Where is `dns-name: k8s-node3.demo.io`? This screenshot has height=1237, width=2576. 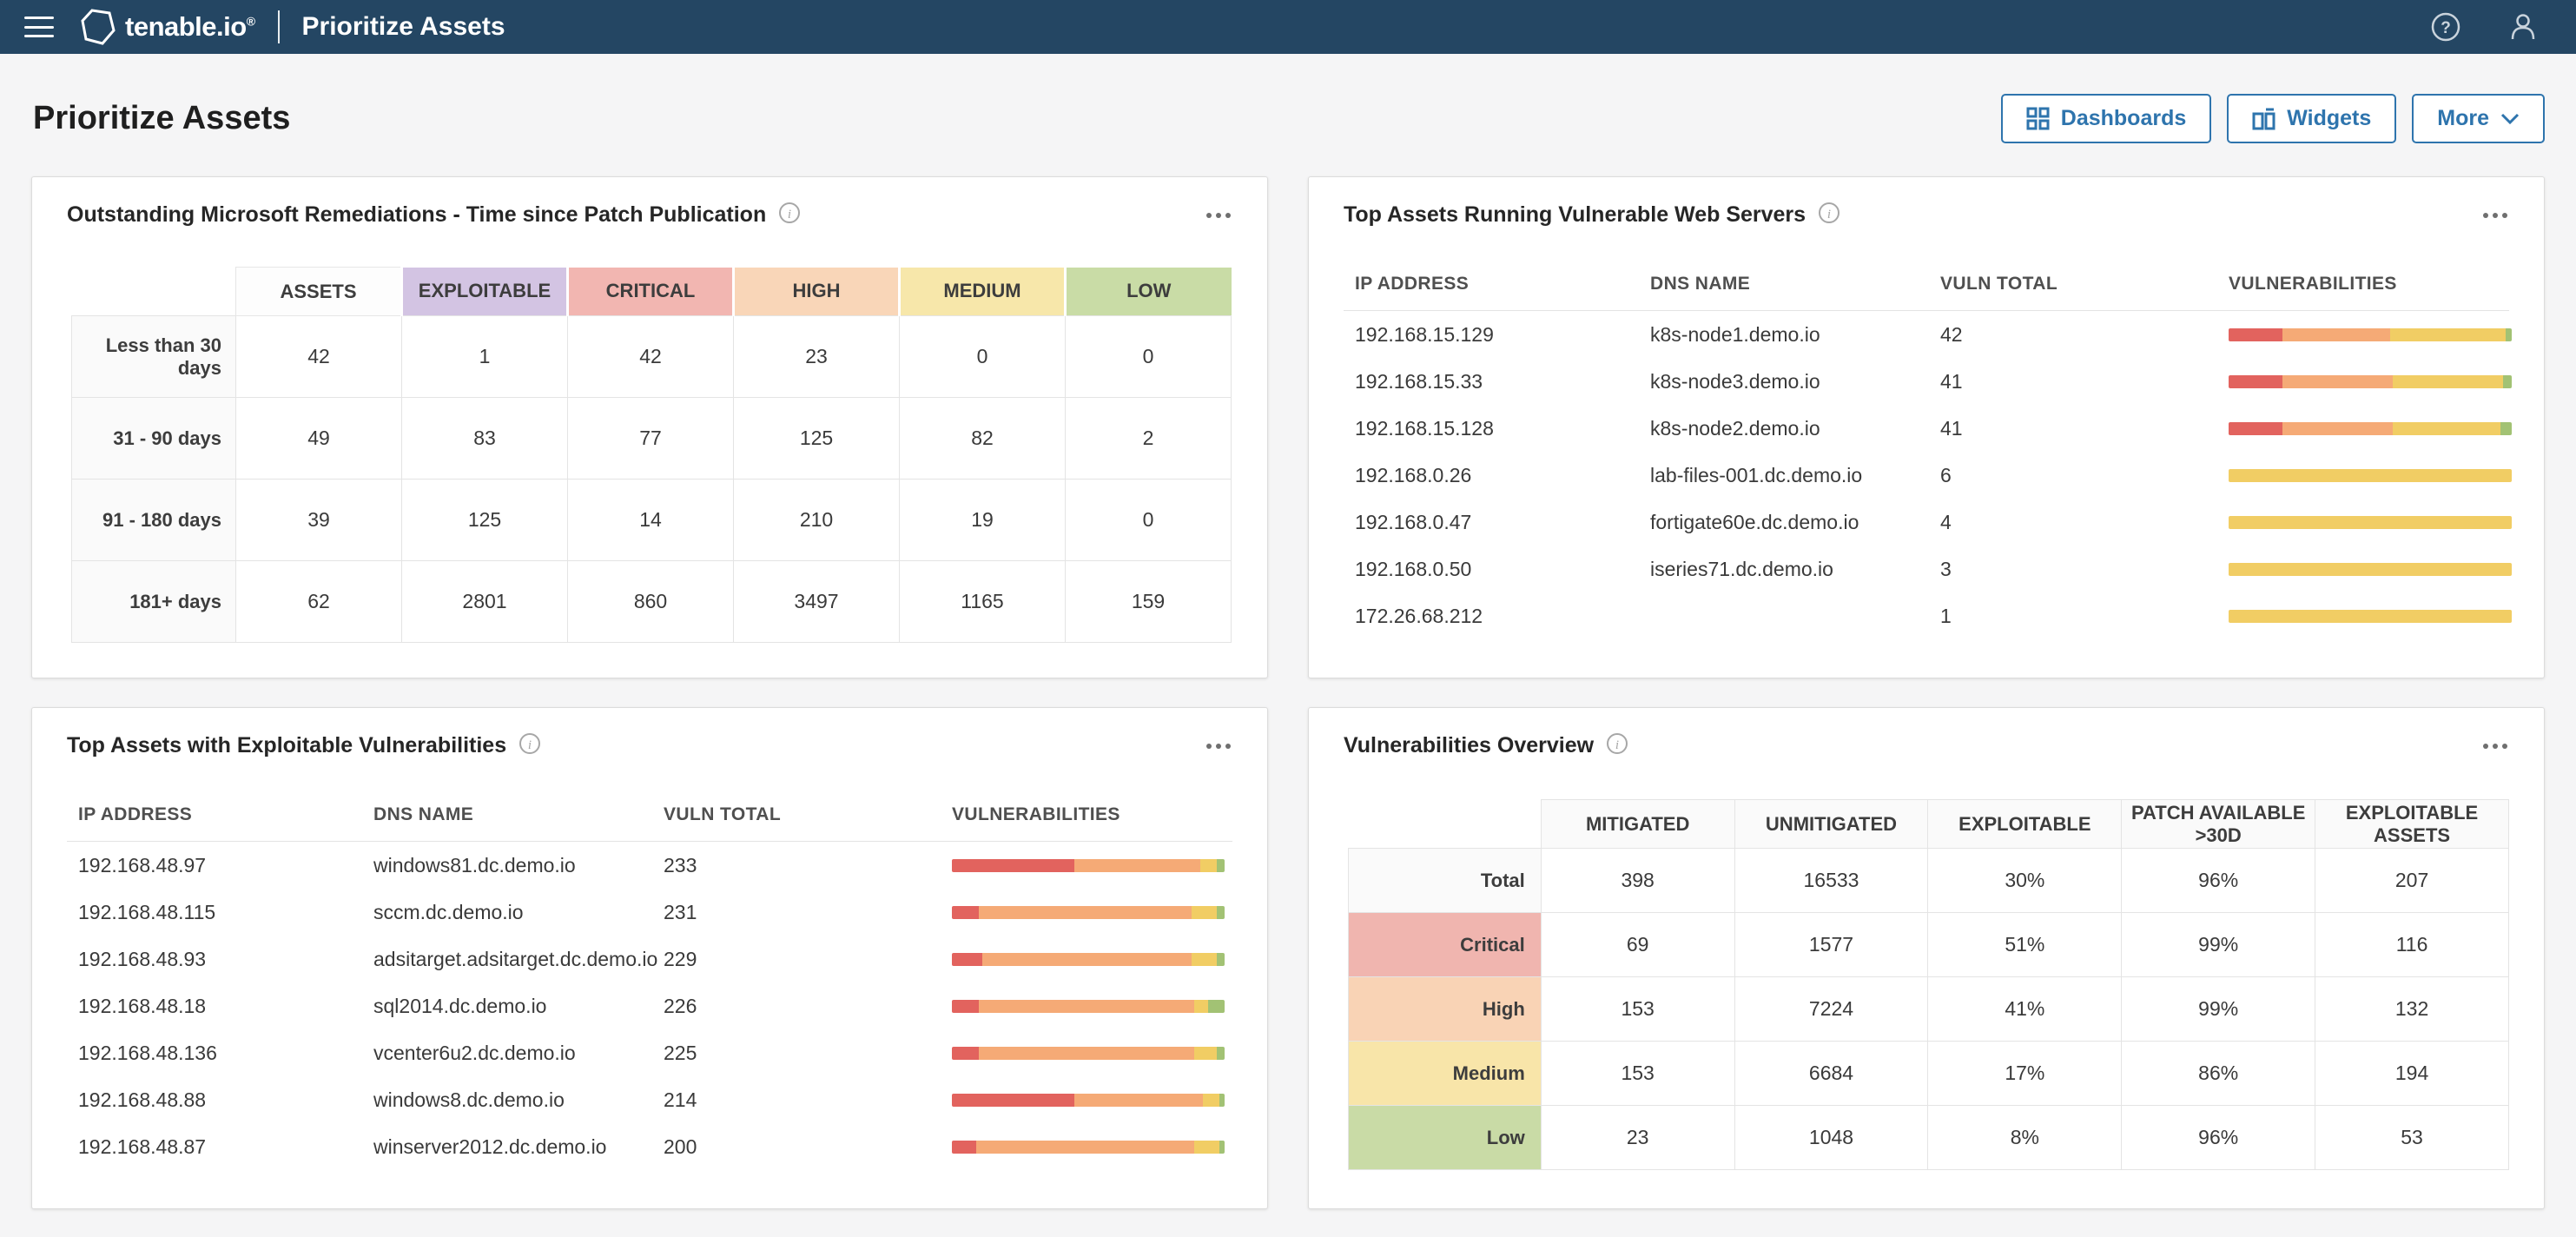 dns-name: k8s-node3.demo.io is located at coordinates (1735, 381).